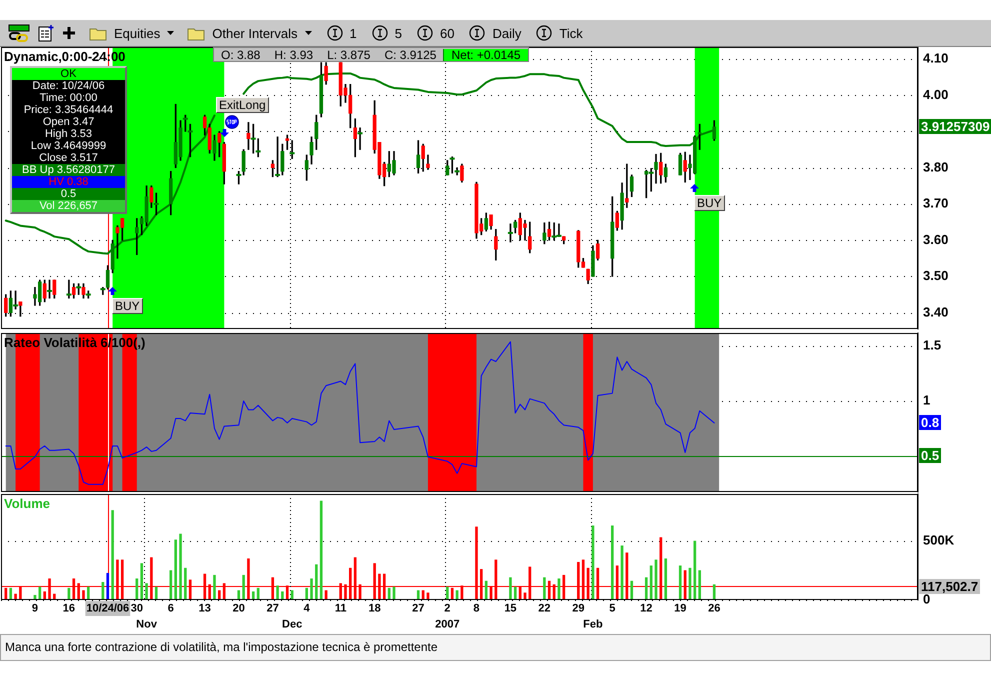 This screenshot has height=681, width=991. What do you see at coordinates (340, 608) in the screenshot?
I see `x-tick-label: 11` at bounding box center [340, 608].